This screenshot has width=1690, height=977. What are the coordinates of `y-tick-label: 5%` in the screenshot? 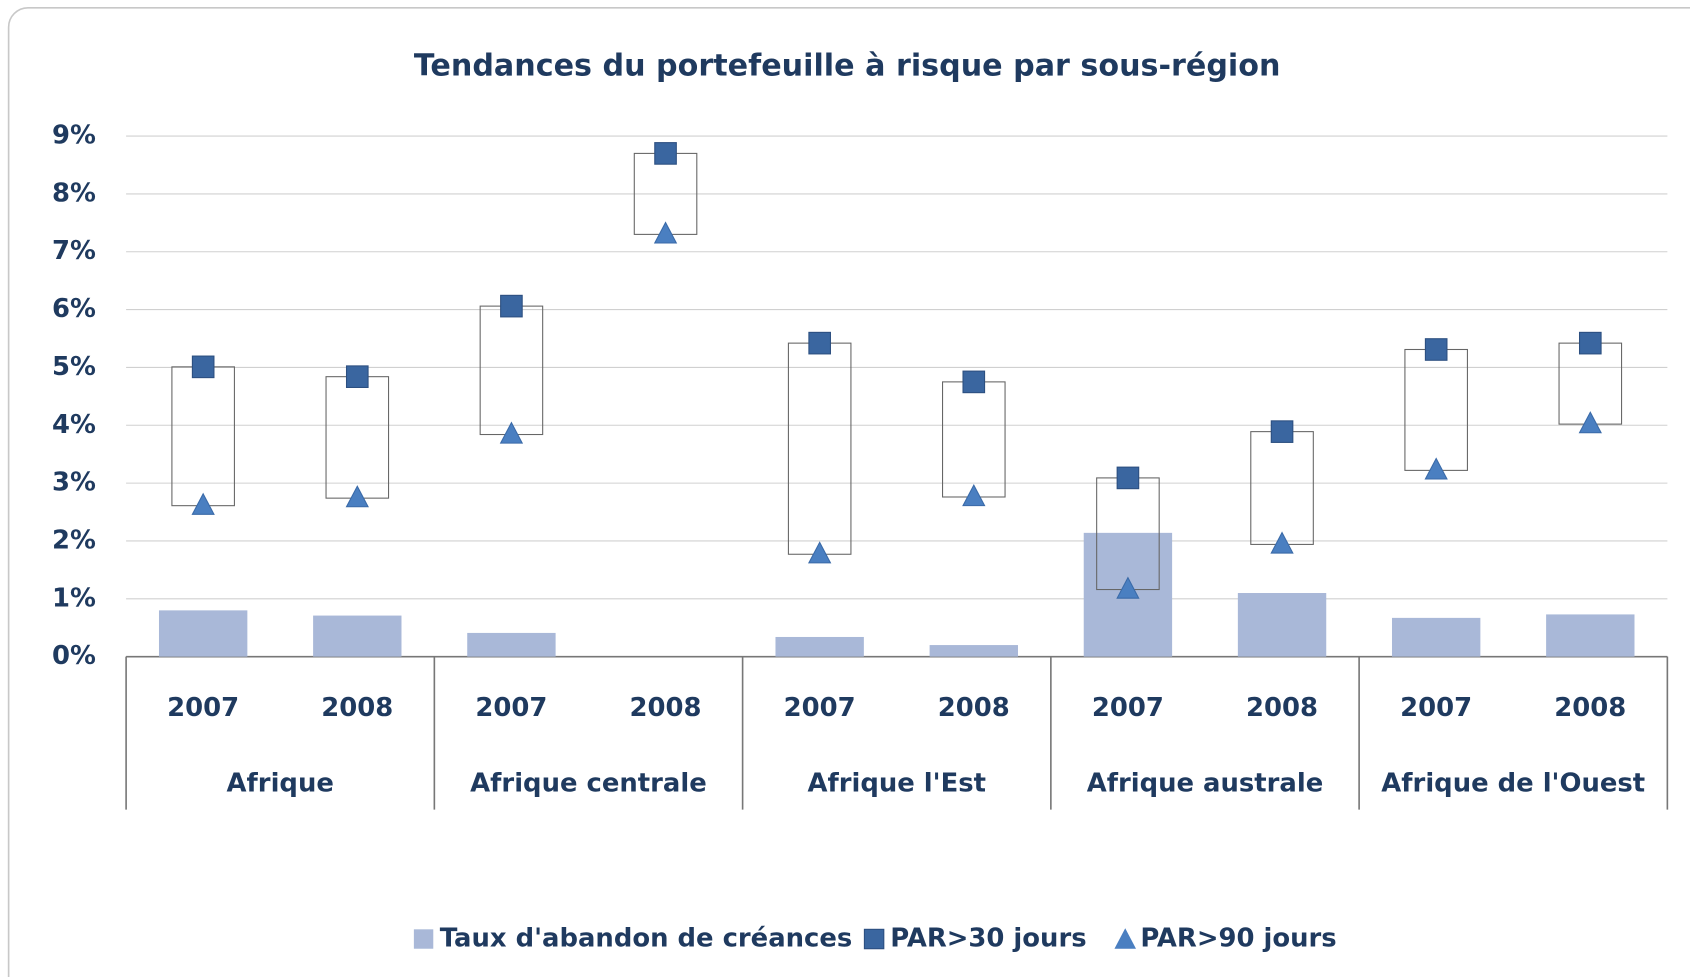 It's located at (74, 367).